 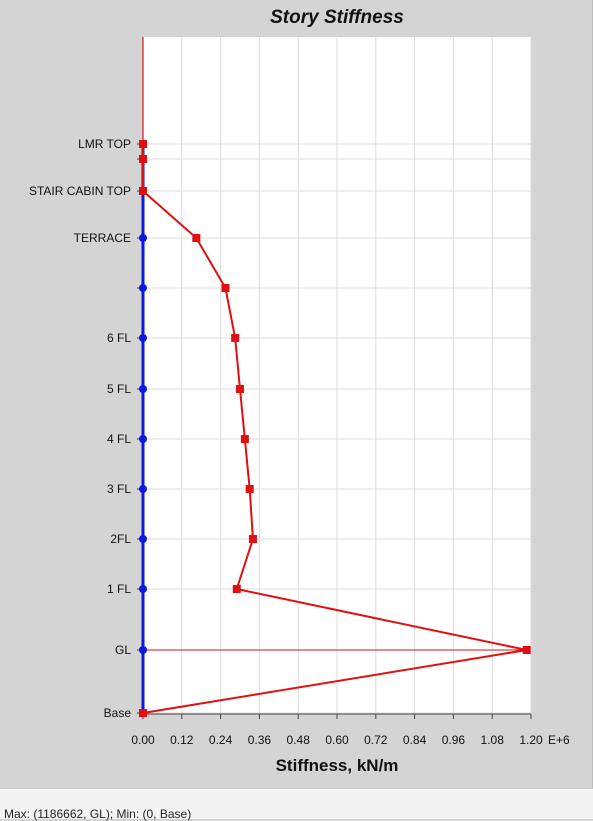 What do you see at coordinates (119, 439) in the screenshot?
I see `story-label: 4 FL` at bounding box center [119, 439].